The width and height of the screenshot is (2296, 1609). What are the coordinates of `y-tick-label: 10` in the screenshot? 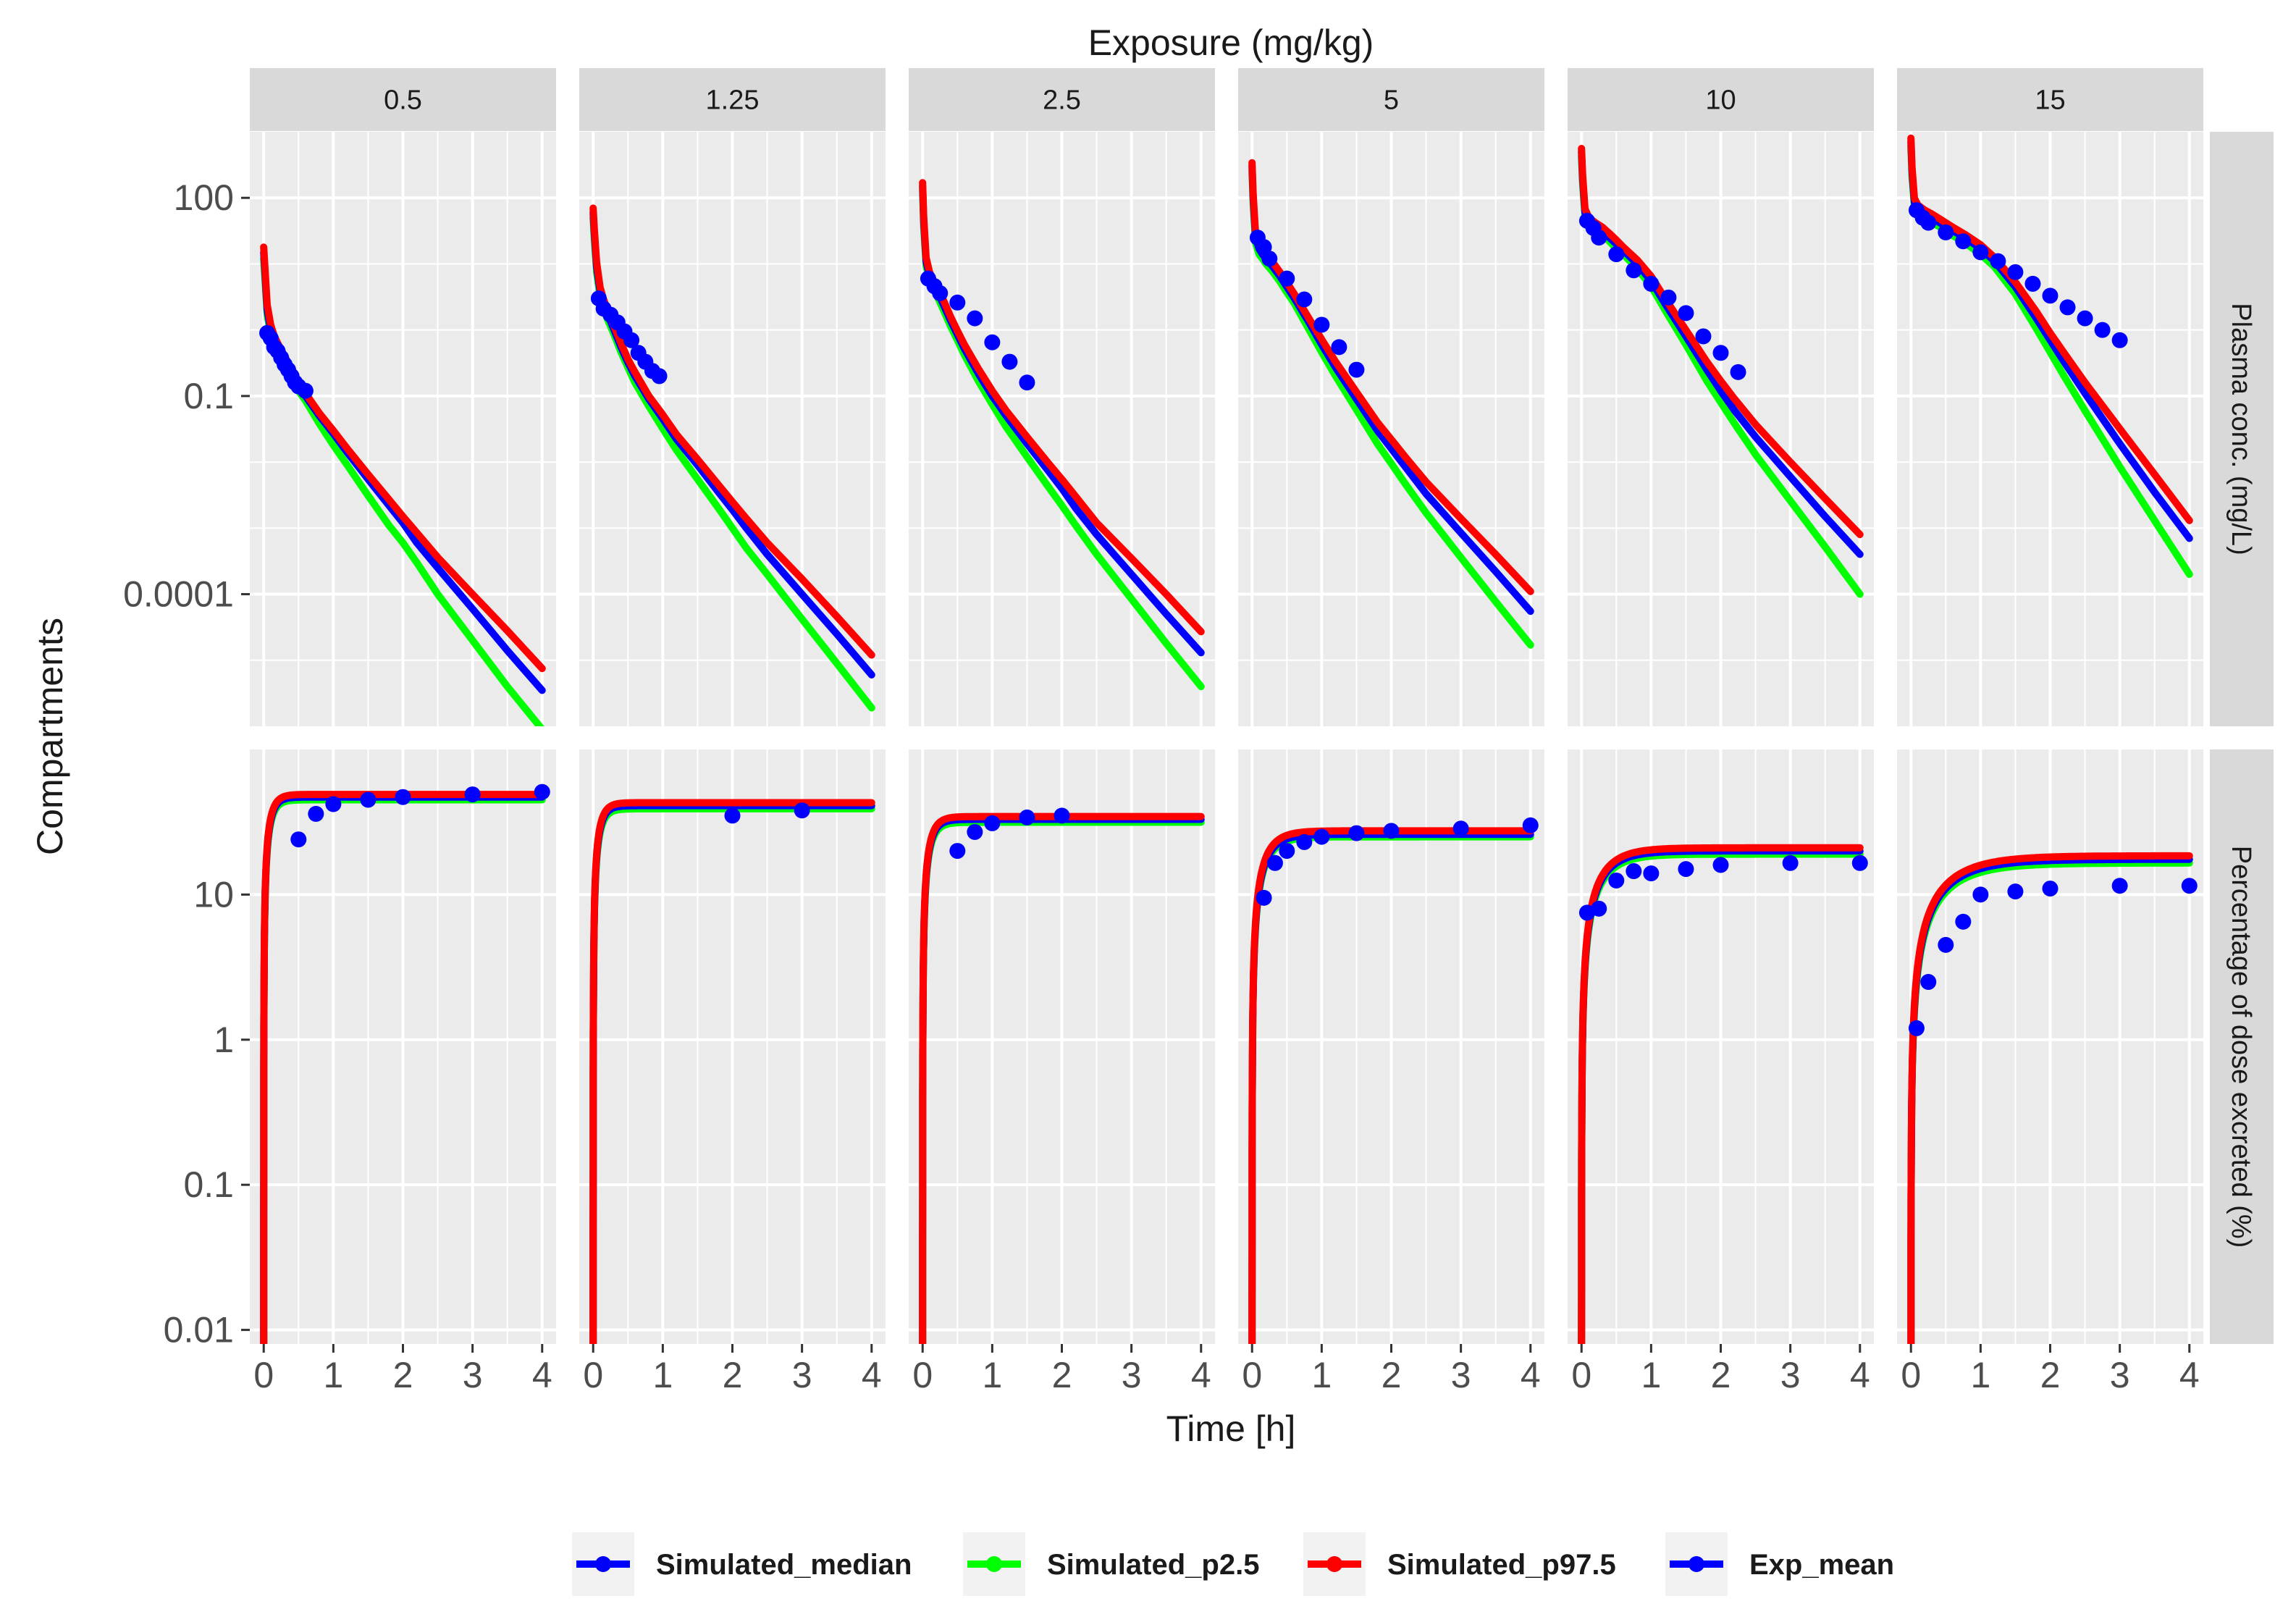 It's located at (214, 894).